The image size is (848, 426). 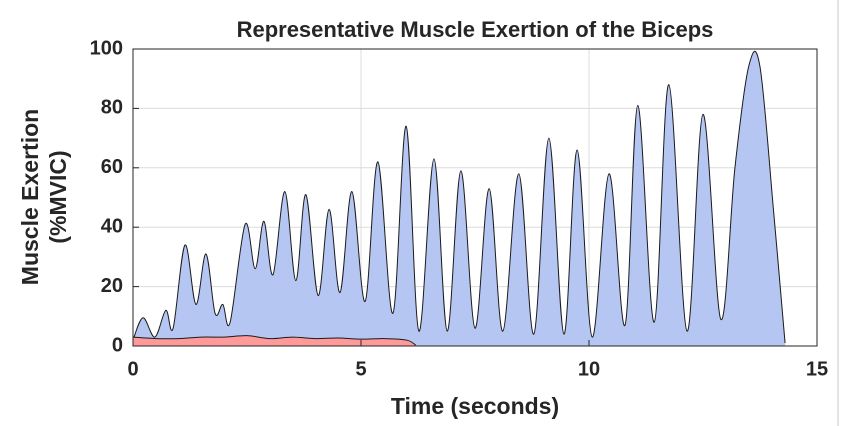 I want to click on y-axis-label: Muscle Exertion, so click(x=30, y=197).